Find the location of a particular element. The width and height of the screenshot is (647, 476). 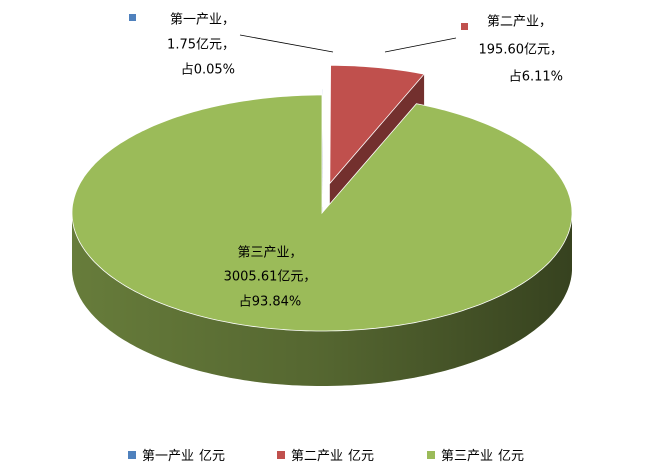

legend: 第一产业 亿元 第二产业 亿元 第三产业 亿元 is located at coordinates (326, 456).